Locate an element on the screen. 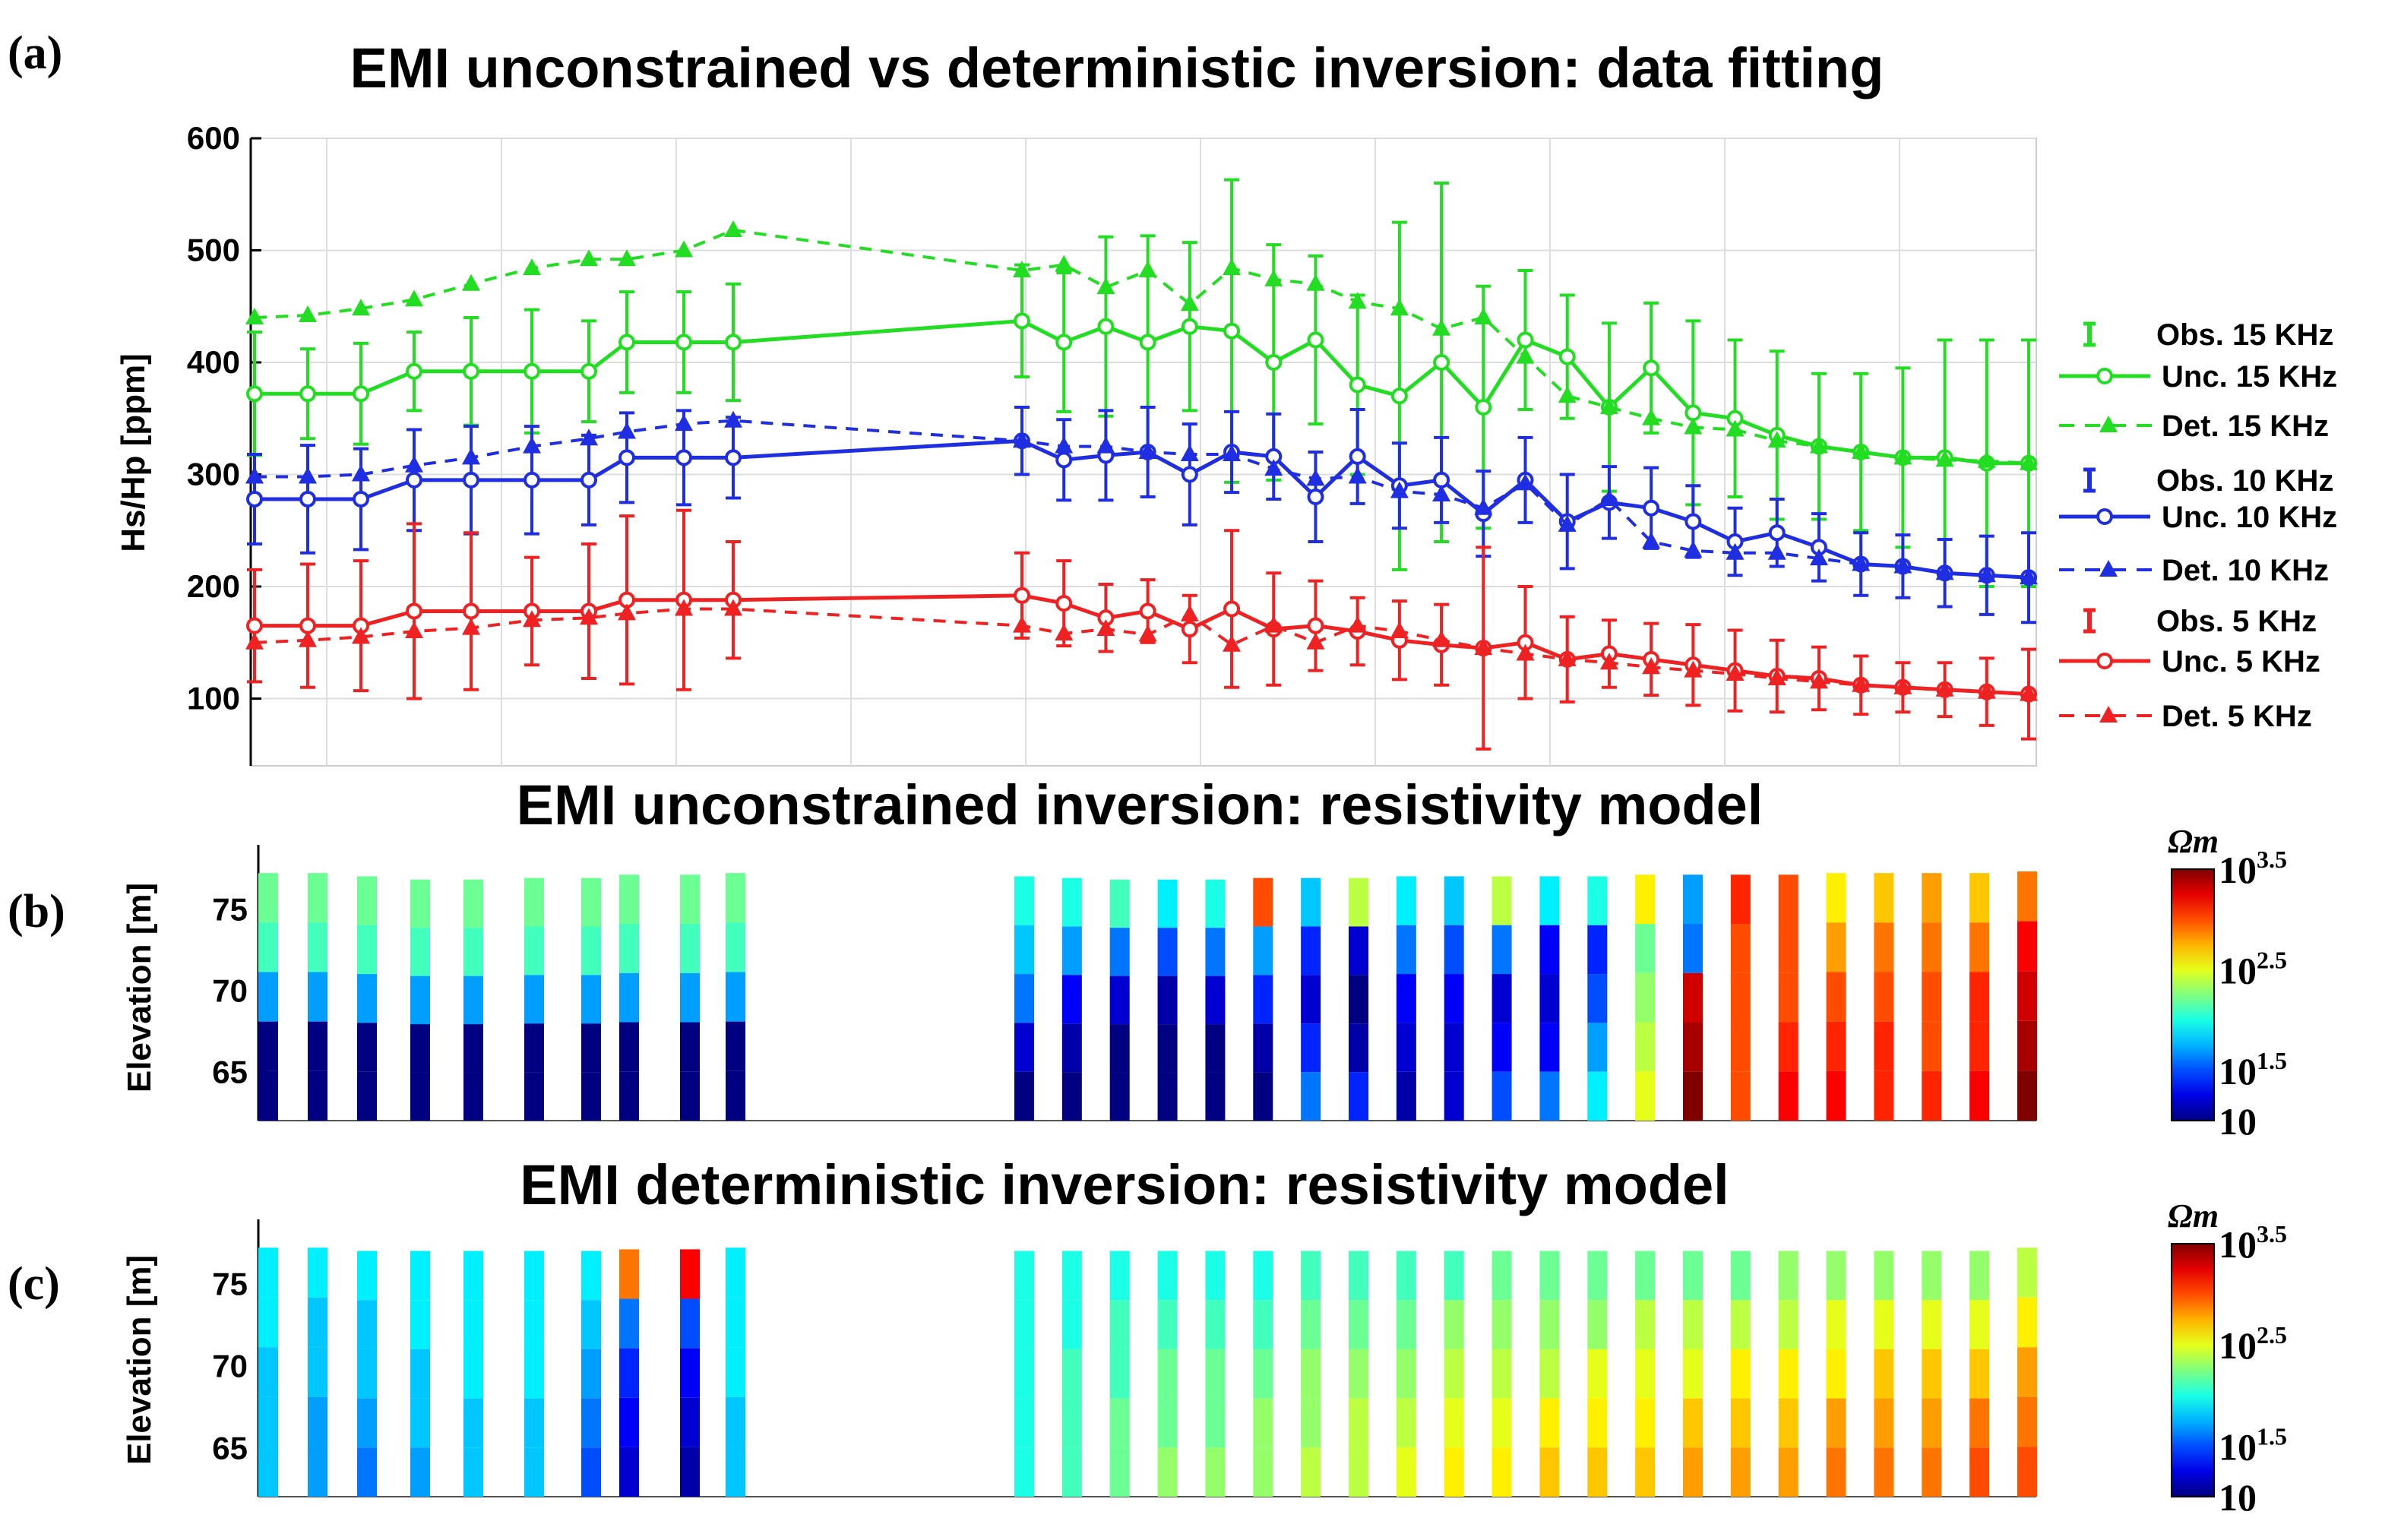 This screenshot has height=1540, width=2382. colorbar-tick-label: 103.5 is located at coordinates (2253, 1243).